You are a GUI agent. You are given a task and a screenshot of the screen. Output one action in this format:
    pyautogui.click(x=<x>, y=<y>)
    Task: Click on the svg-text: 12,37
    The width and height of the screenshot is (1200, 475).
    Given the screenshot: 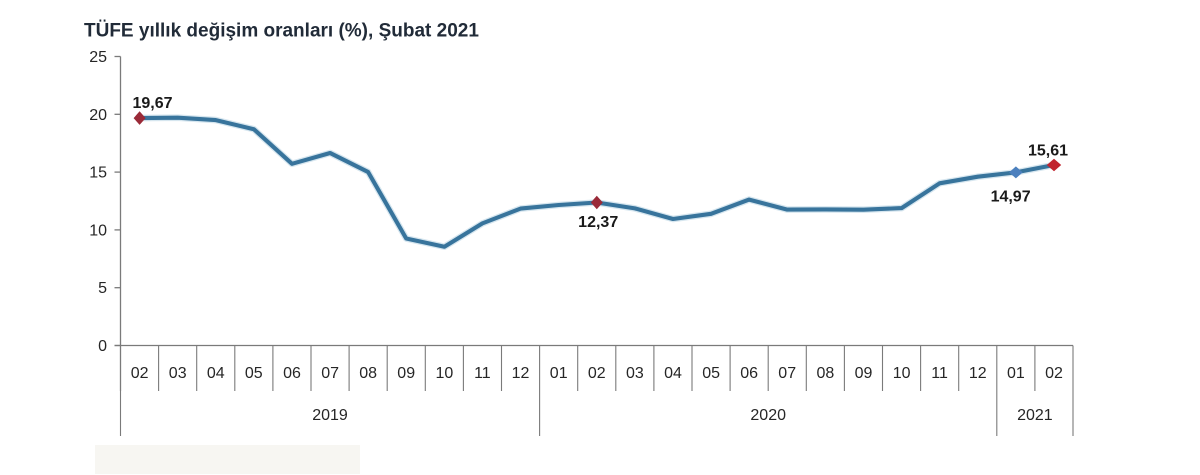 What is the action you would take?
    pyautogui.click(x=598, y=222)
    